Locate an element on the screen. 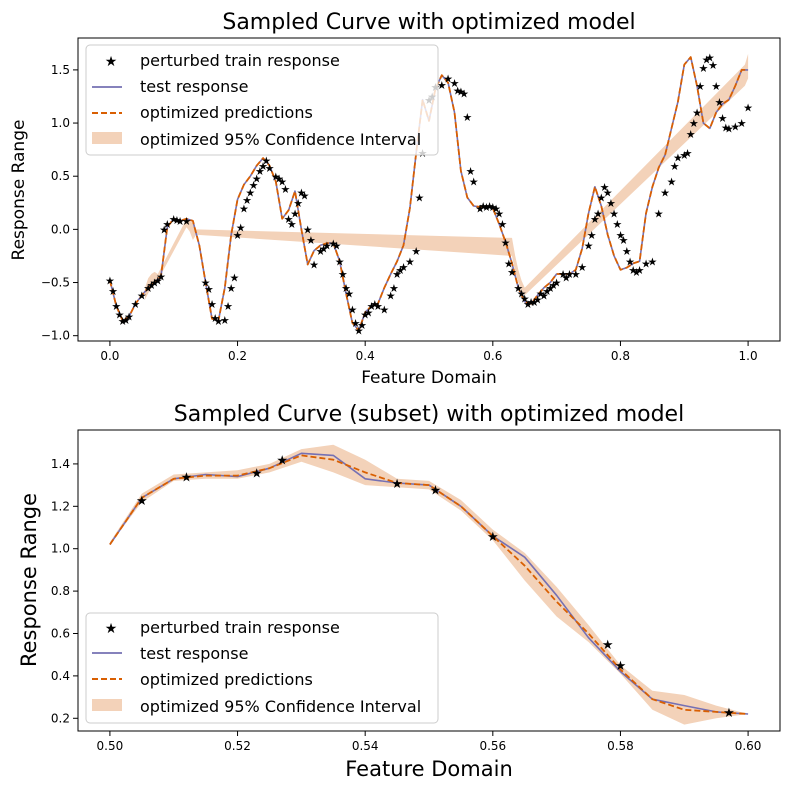  top-legend-star: ★ is located at coordinates (111, 62).